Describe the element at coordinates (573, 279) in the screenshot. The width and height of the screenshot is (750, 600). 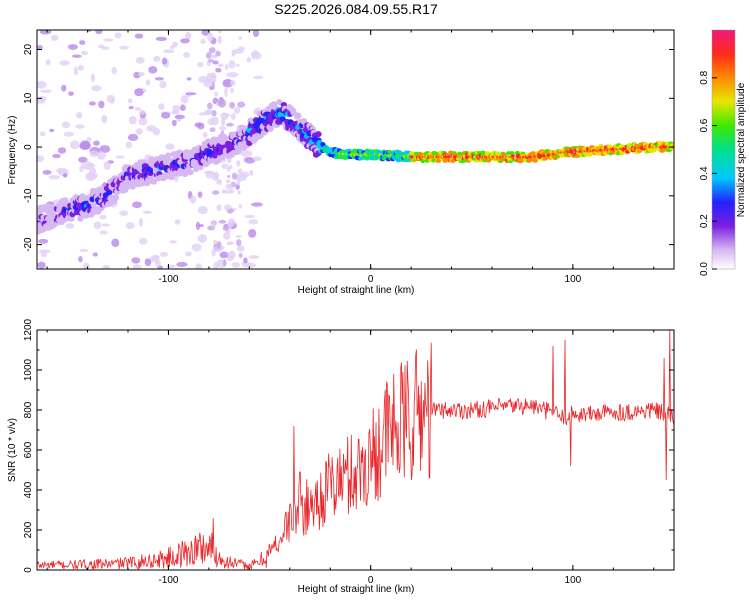
I see `x-tick-label: 100` at that location.